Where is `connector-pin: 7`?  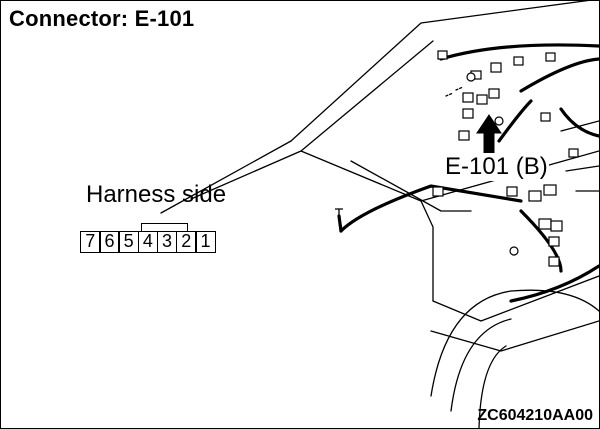
connector-pin: 7 is located at coordinates (90, 242).